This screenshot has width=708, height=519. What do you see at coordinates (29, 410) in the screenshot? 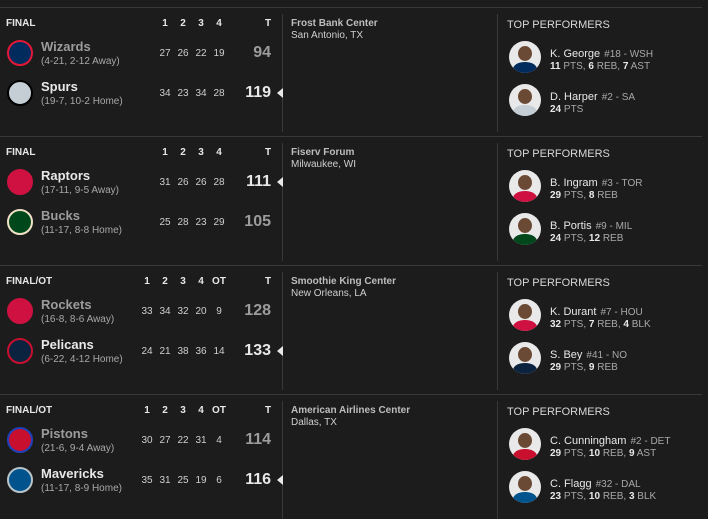
I see `game-status: FINAL/OT` at bounding box center [29, 410].